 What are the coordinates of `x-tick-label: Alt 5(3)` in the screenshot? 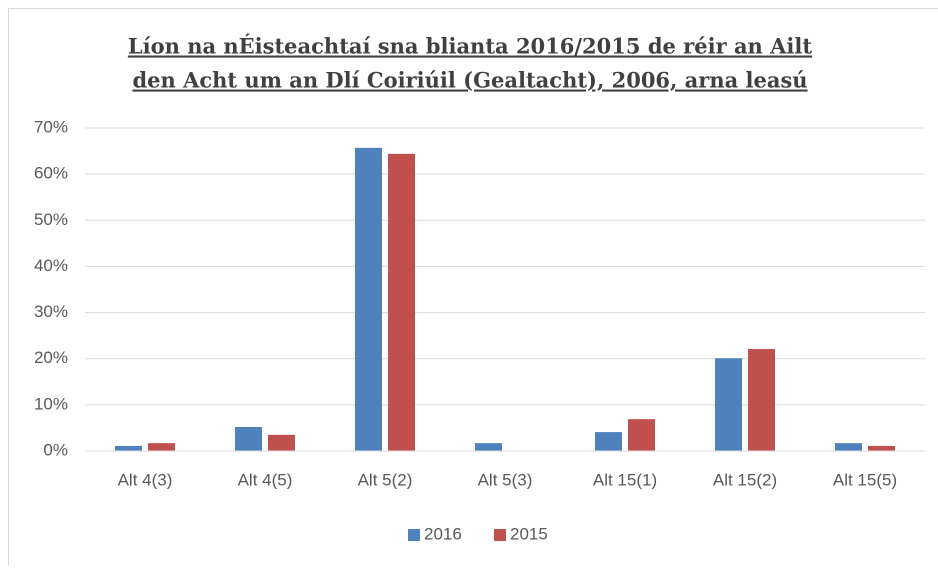 It's located at (505, 479).